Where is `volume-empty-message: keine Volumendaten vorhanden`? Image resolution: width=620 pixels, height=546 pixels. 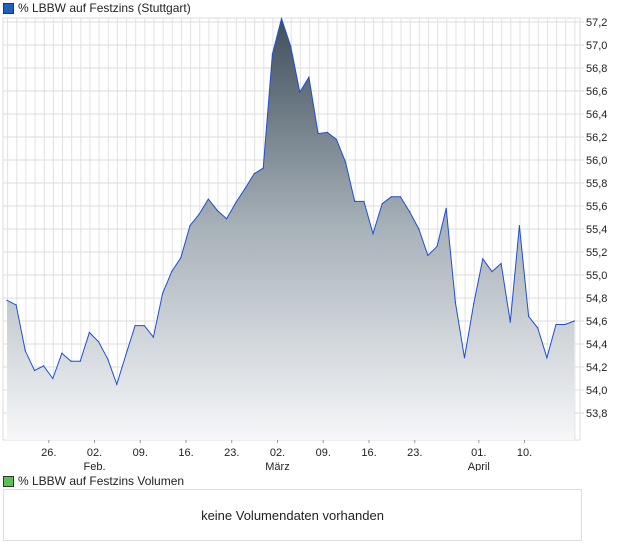 volume-empty-message: keine Volumendaten vorhanden is located at coordinates (292, 515).